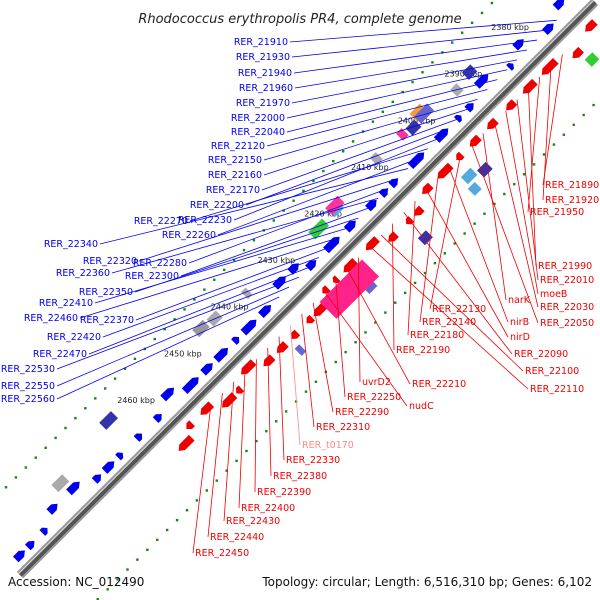 The width and height of the screenshot is (600, 600). What do you see at coordinates (230, 307) in the screenshot?
I see `kbp-label: 2440 kbp` at bounding box center [230, 307].